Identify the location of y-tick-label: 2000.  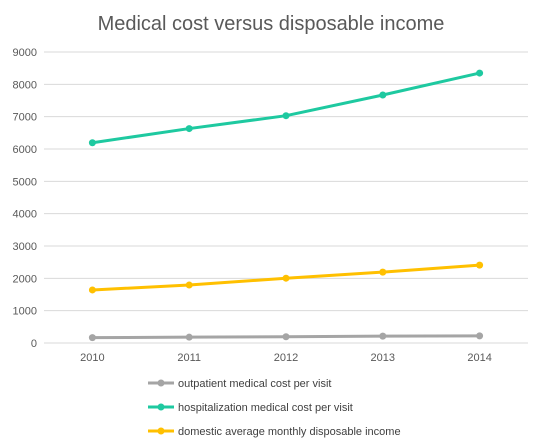
(25, 279).